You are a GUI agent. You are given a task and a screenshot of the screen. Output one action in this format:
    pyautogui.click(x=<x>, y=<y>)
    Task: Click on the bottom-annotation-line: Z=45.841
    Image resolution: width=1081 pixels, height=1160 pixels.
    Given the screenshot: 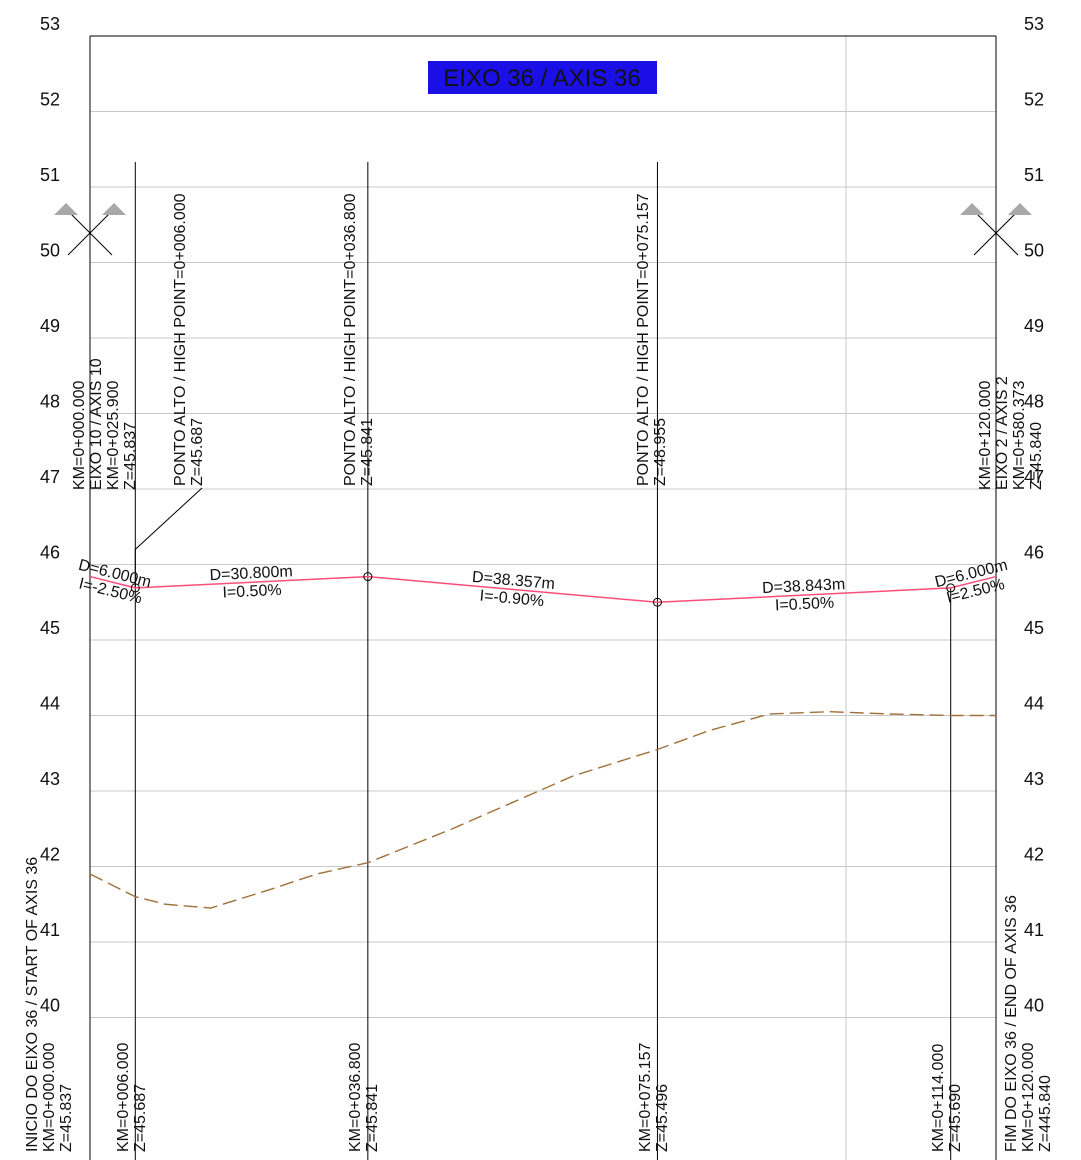 What is the action you would take?
    pyautogui.click(x=372, y=1118)
    